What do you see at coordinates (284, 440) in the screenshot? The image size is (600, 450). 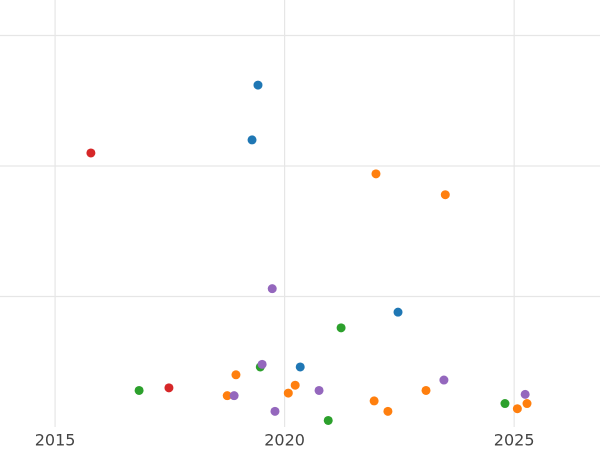 I see `x-tick-label: 2020` at bounding box center [284, 440].